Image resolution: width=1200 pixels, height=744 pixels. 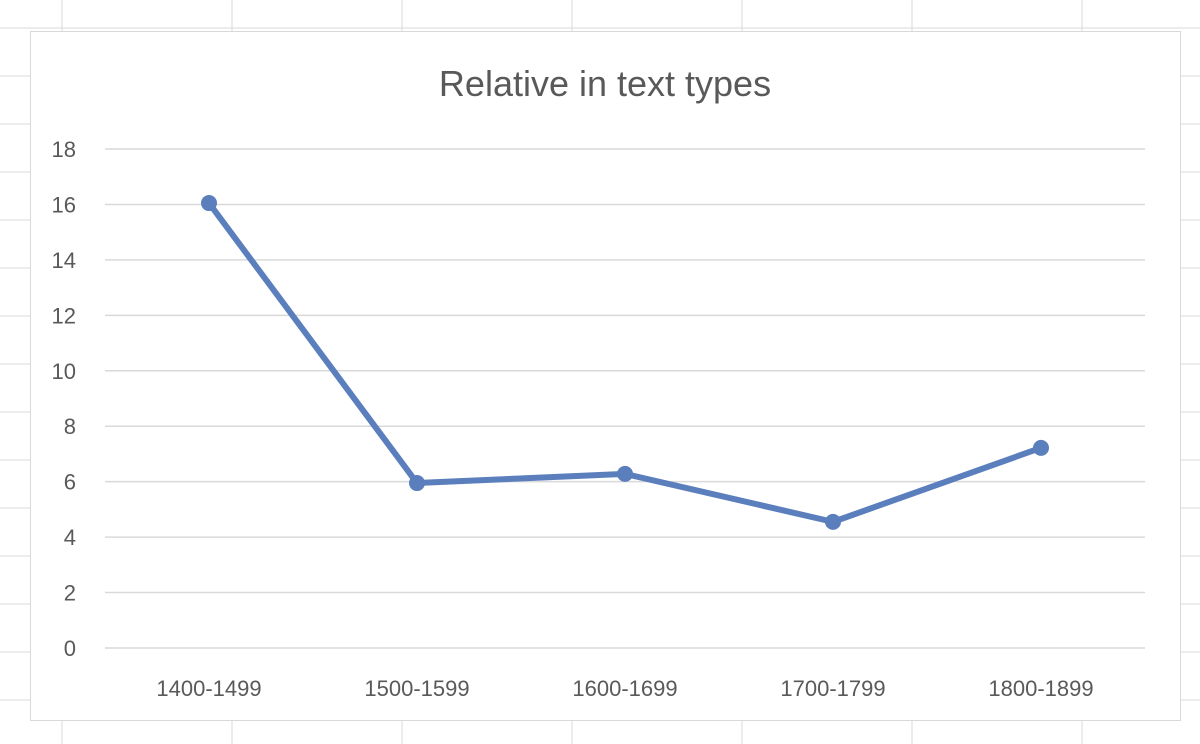 What do you see at coordinates (70, 648) in the screenshot?
I see `y-tick-label: 0` at bounding box center [70, 648].